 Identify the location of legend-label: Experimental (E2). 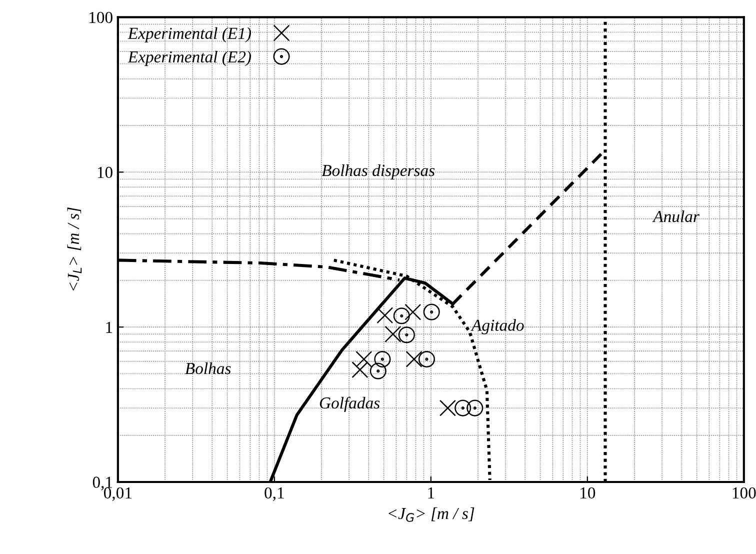
(189, 58).